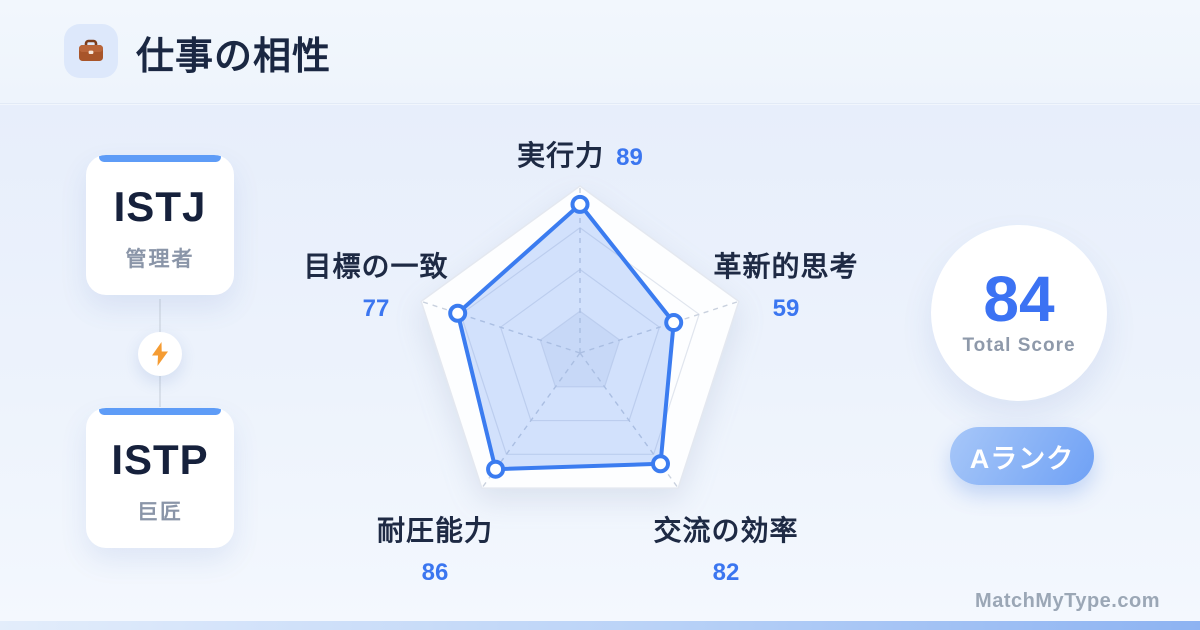 The image size is (1200, 630). Describe the element at coordinates (726, 551) in the screenshot. I see `axis-label-kouryu-no-kouritsu: 交流の効率 82` at that location.